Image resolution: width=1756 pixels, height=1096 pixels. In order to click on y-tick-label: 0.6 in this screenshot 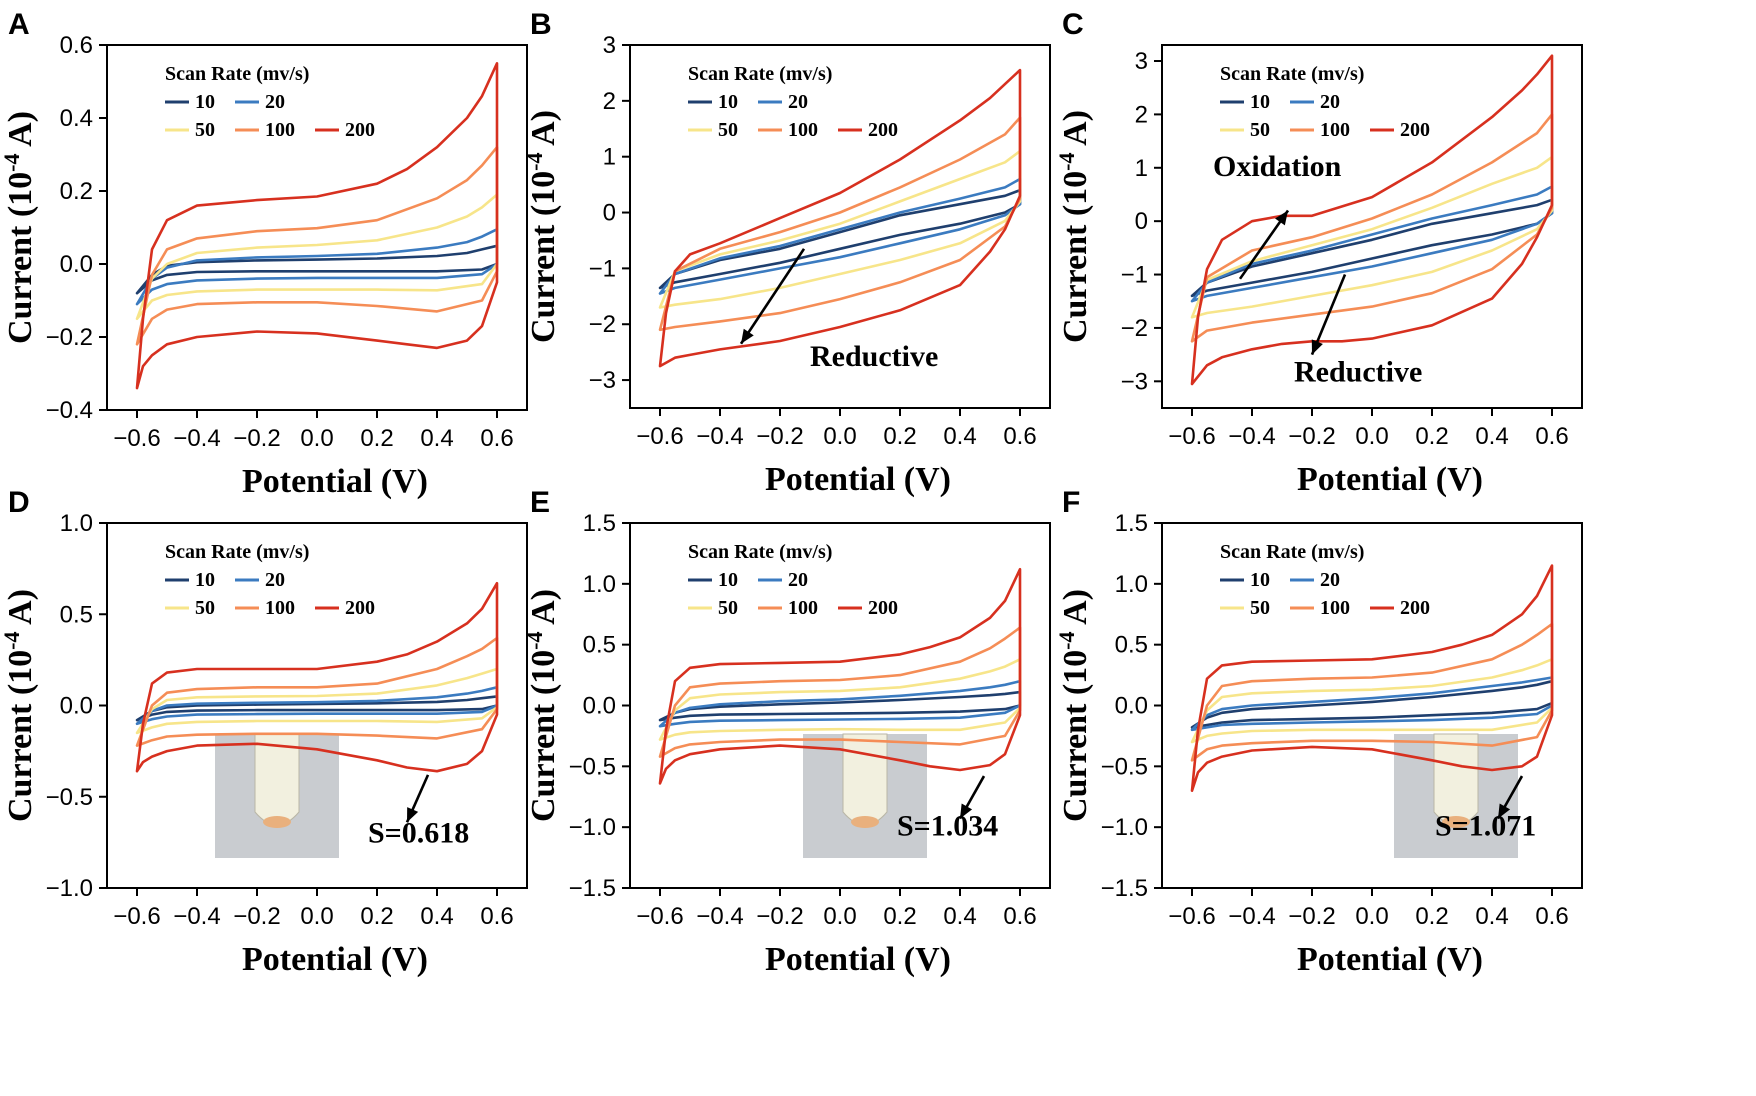, I will do `click(76, 45)`.